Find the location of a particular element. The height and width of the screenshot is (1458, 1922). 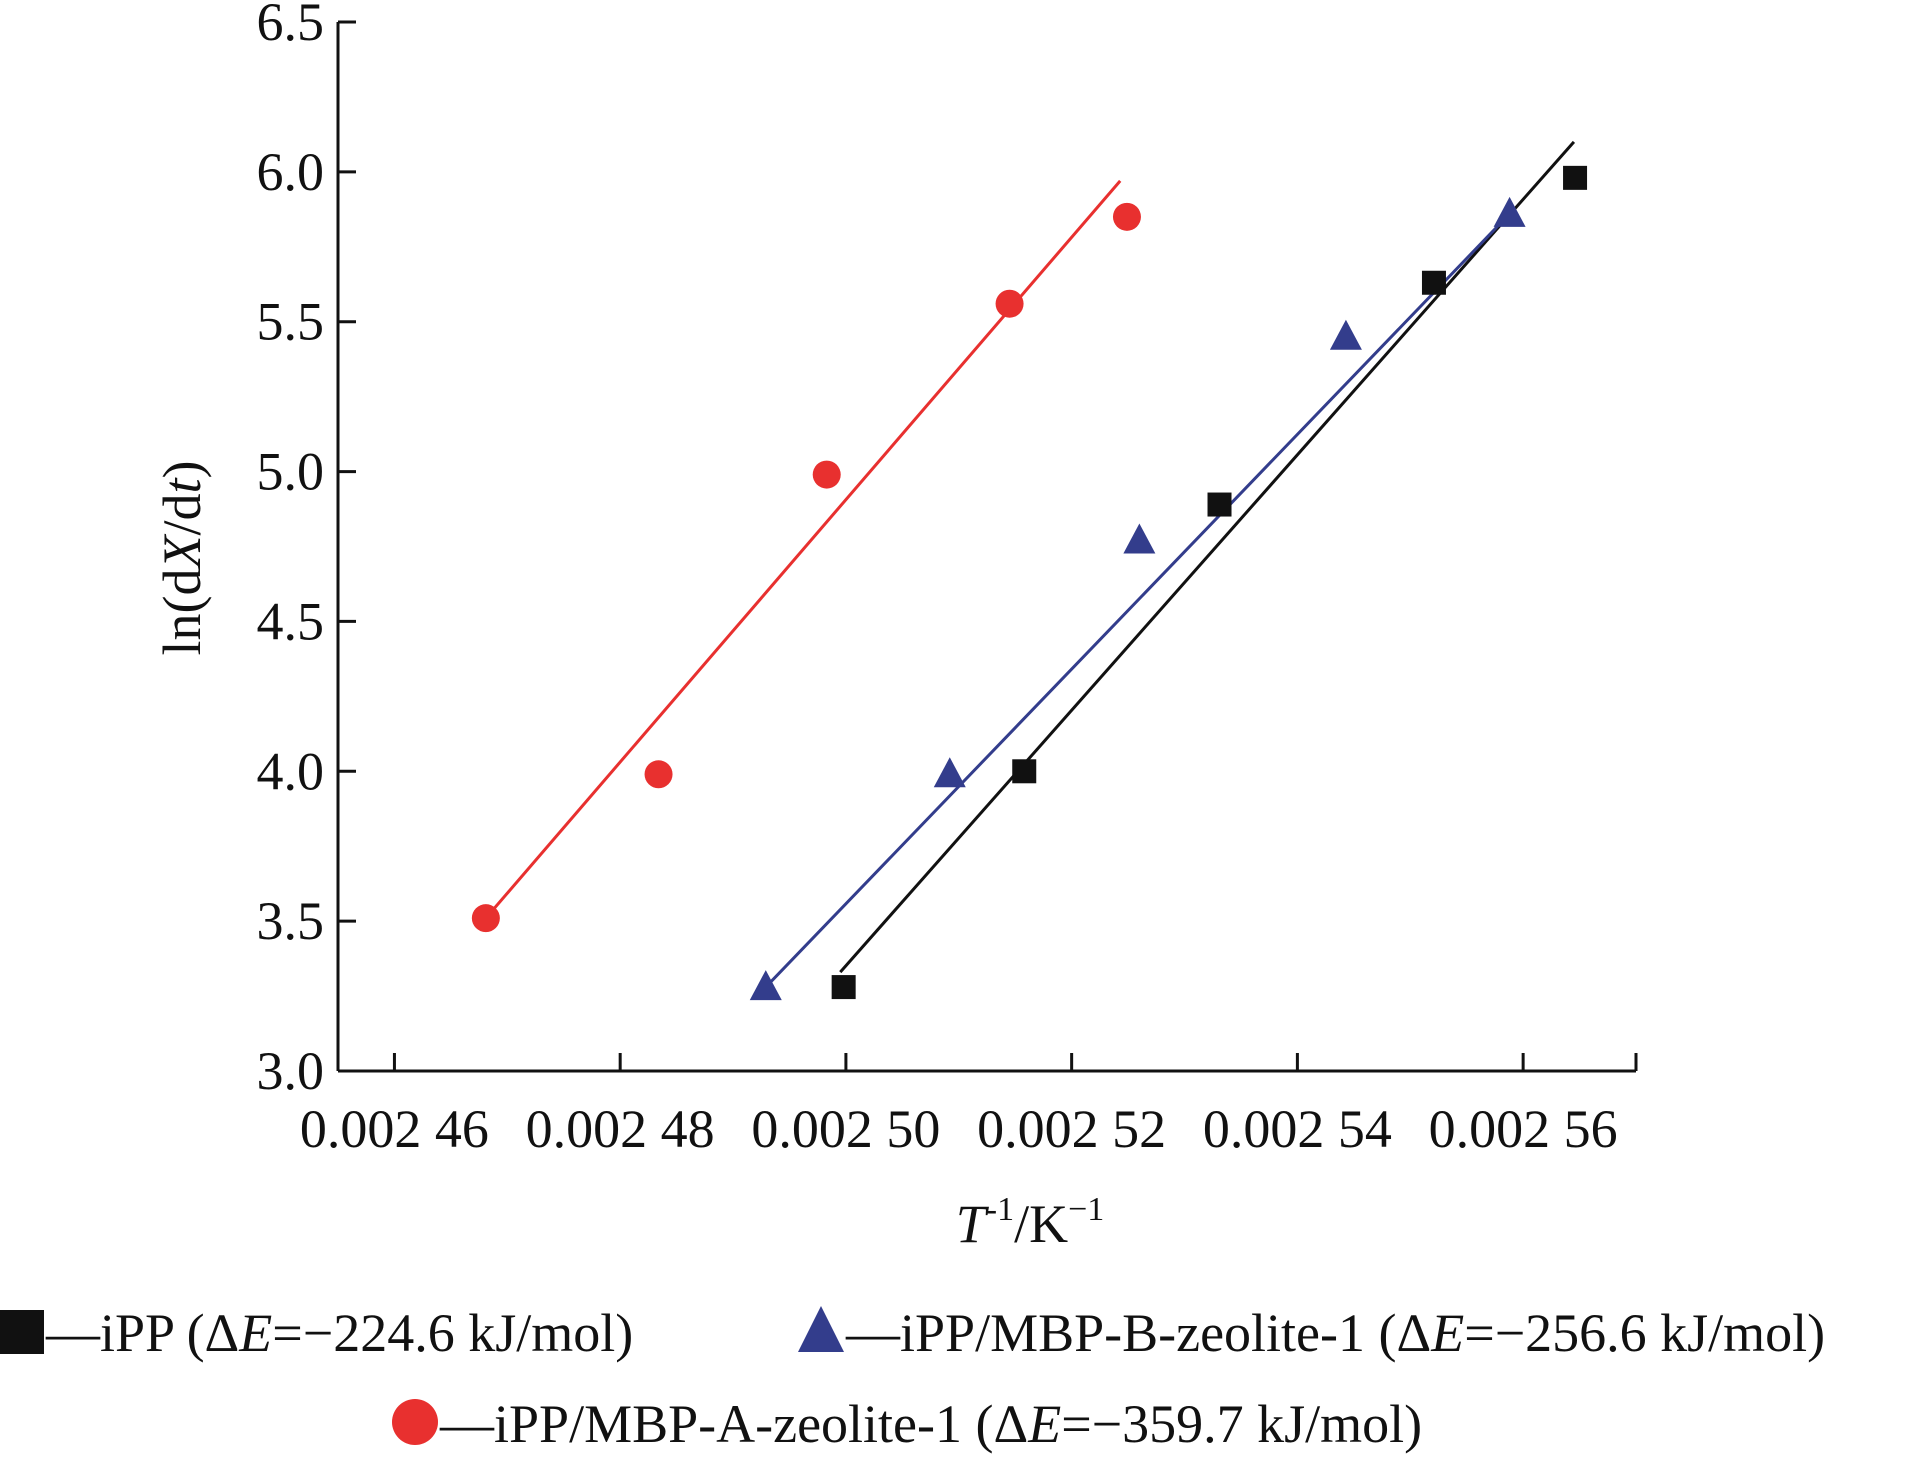

y-tick-label: 5.5 is located at coordinates (291, 322).